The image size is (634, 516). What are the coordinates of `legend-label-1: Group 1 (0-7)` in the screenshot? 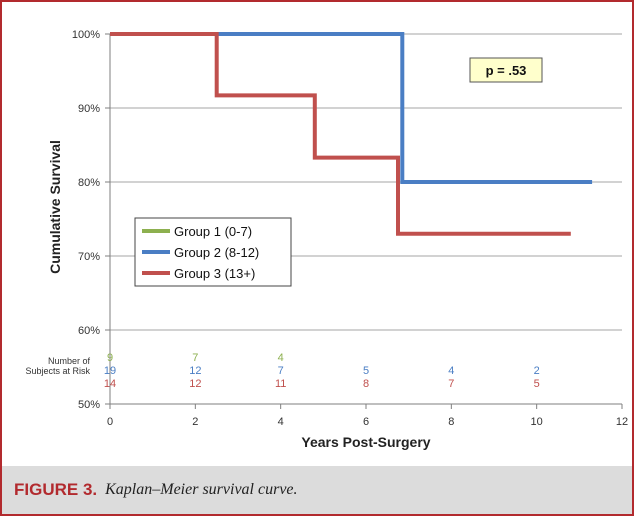 It's located at (213, 231).